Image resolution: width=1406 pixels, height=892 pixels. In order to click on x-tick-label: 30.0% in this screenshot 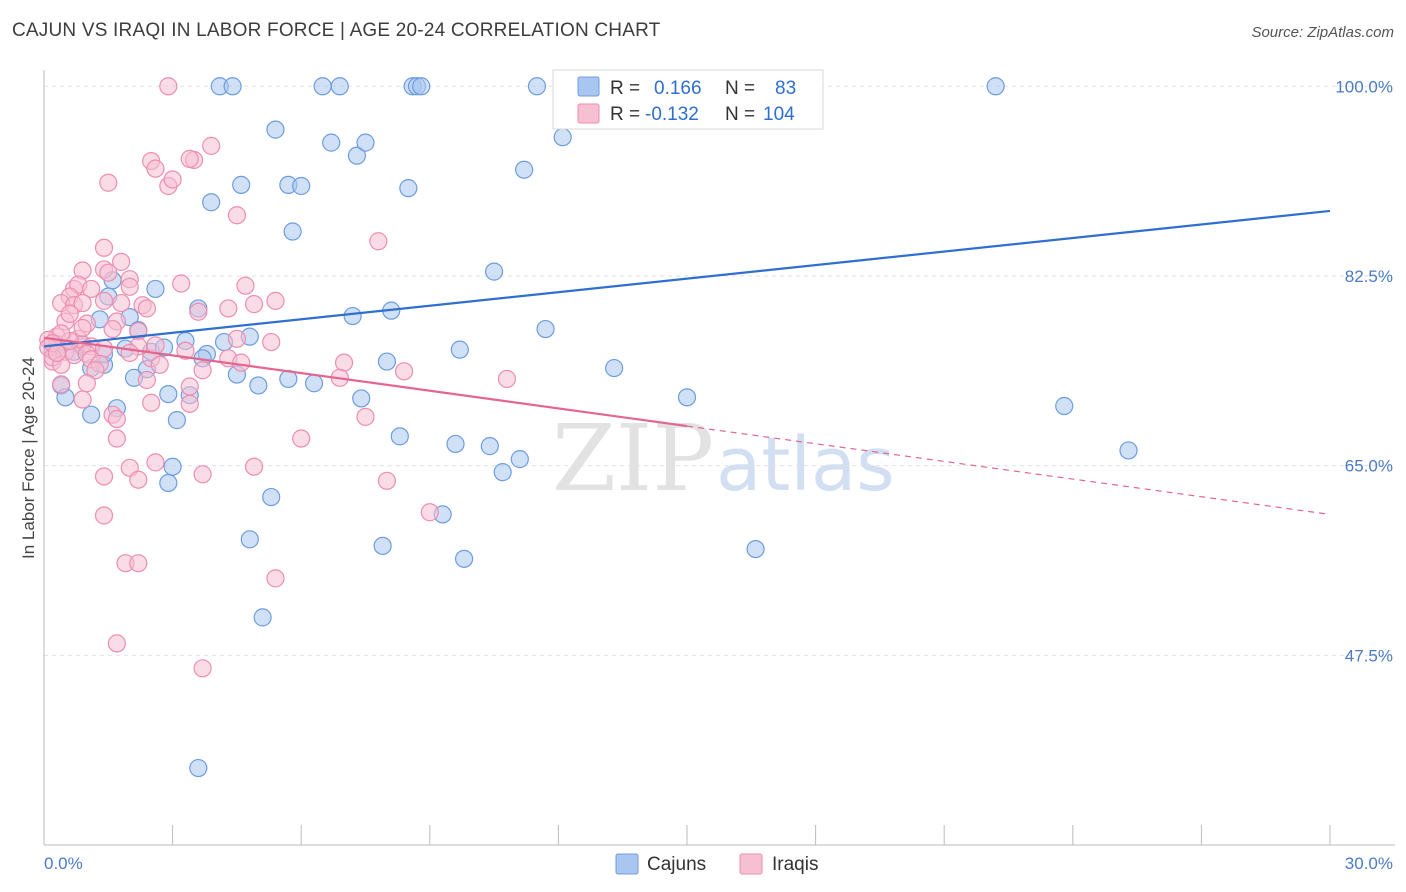, I will do `click(1369, 863)`.